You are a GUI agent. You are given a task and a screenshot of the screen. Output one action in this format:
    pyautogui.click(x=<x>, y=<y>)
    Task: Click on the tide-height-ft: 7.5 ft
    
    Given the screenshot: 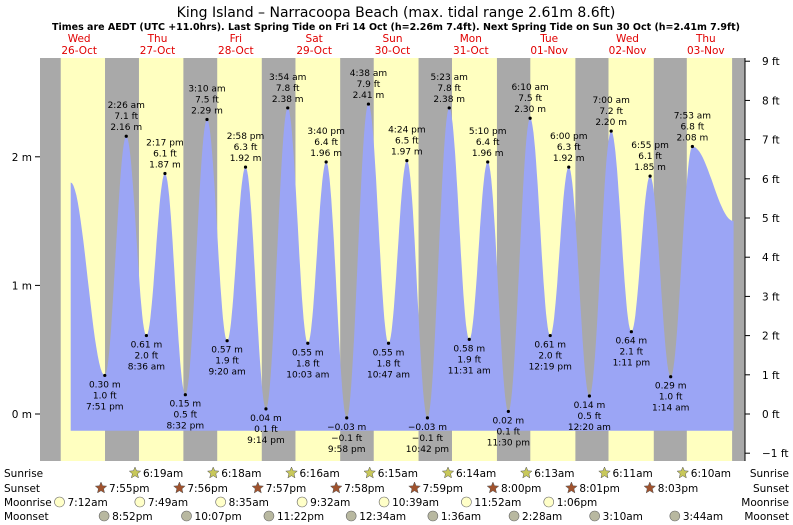 What is the action you would take?
    pyautogui.click(x=207, y=101)
    